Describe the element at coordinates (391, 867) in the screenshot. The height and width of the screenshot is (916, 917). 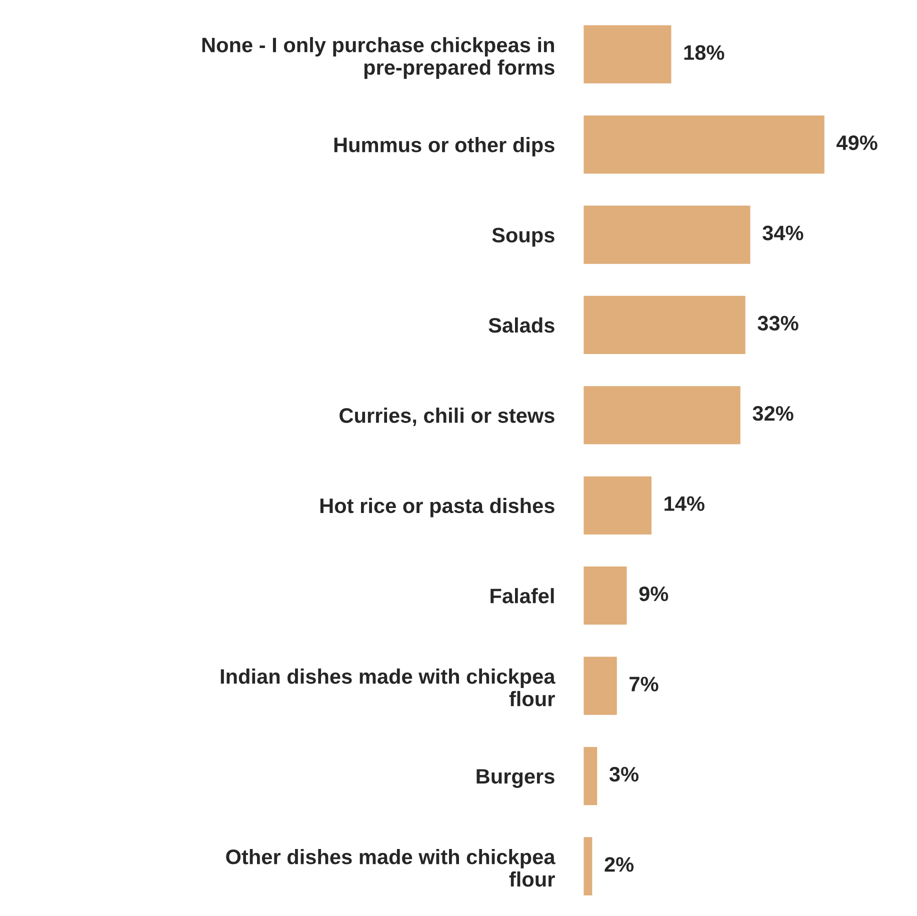
I see `y-tick-label: Other dishes made with chickpea flour` at that location.